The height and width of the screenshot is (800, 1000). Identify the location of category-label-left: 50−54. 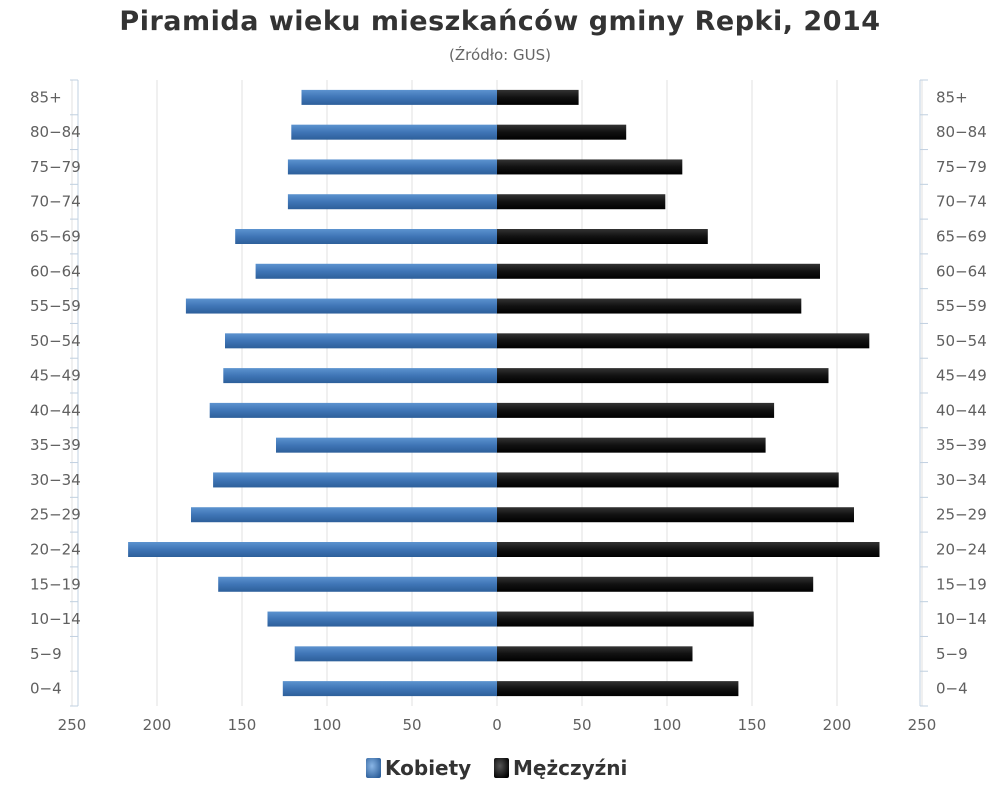
(55, 341).